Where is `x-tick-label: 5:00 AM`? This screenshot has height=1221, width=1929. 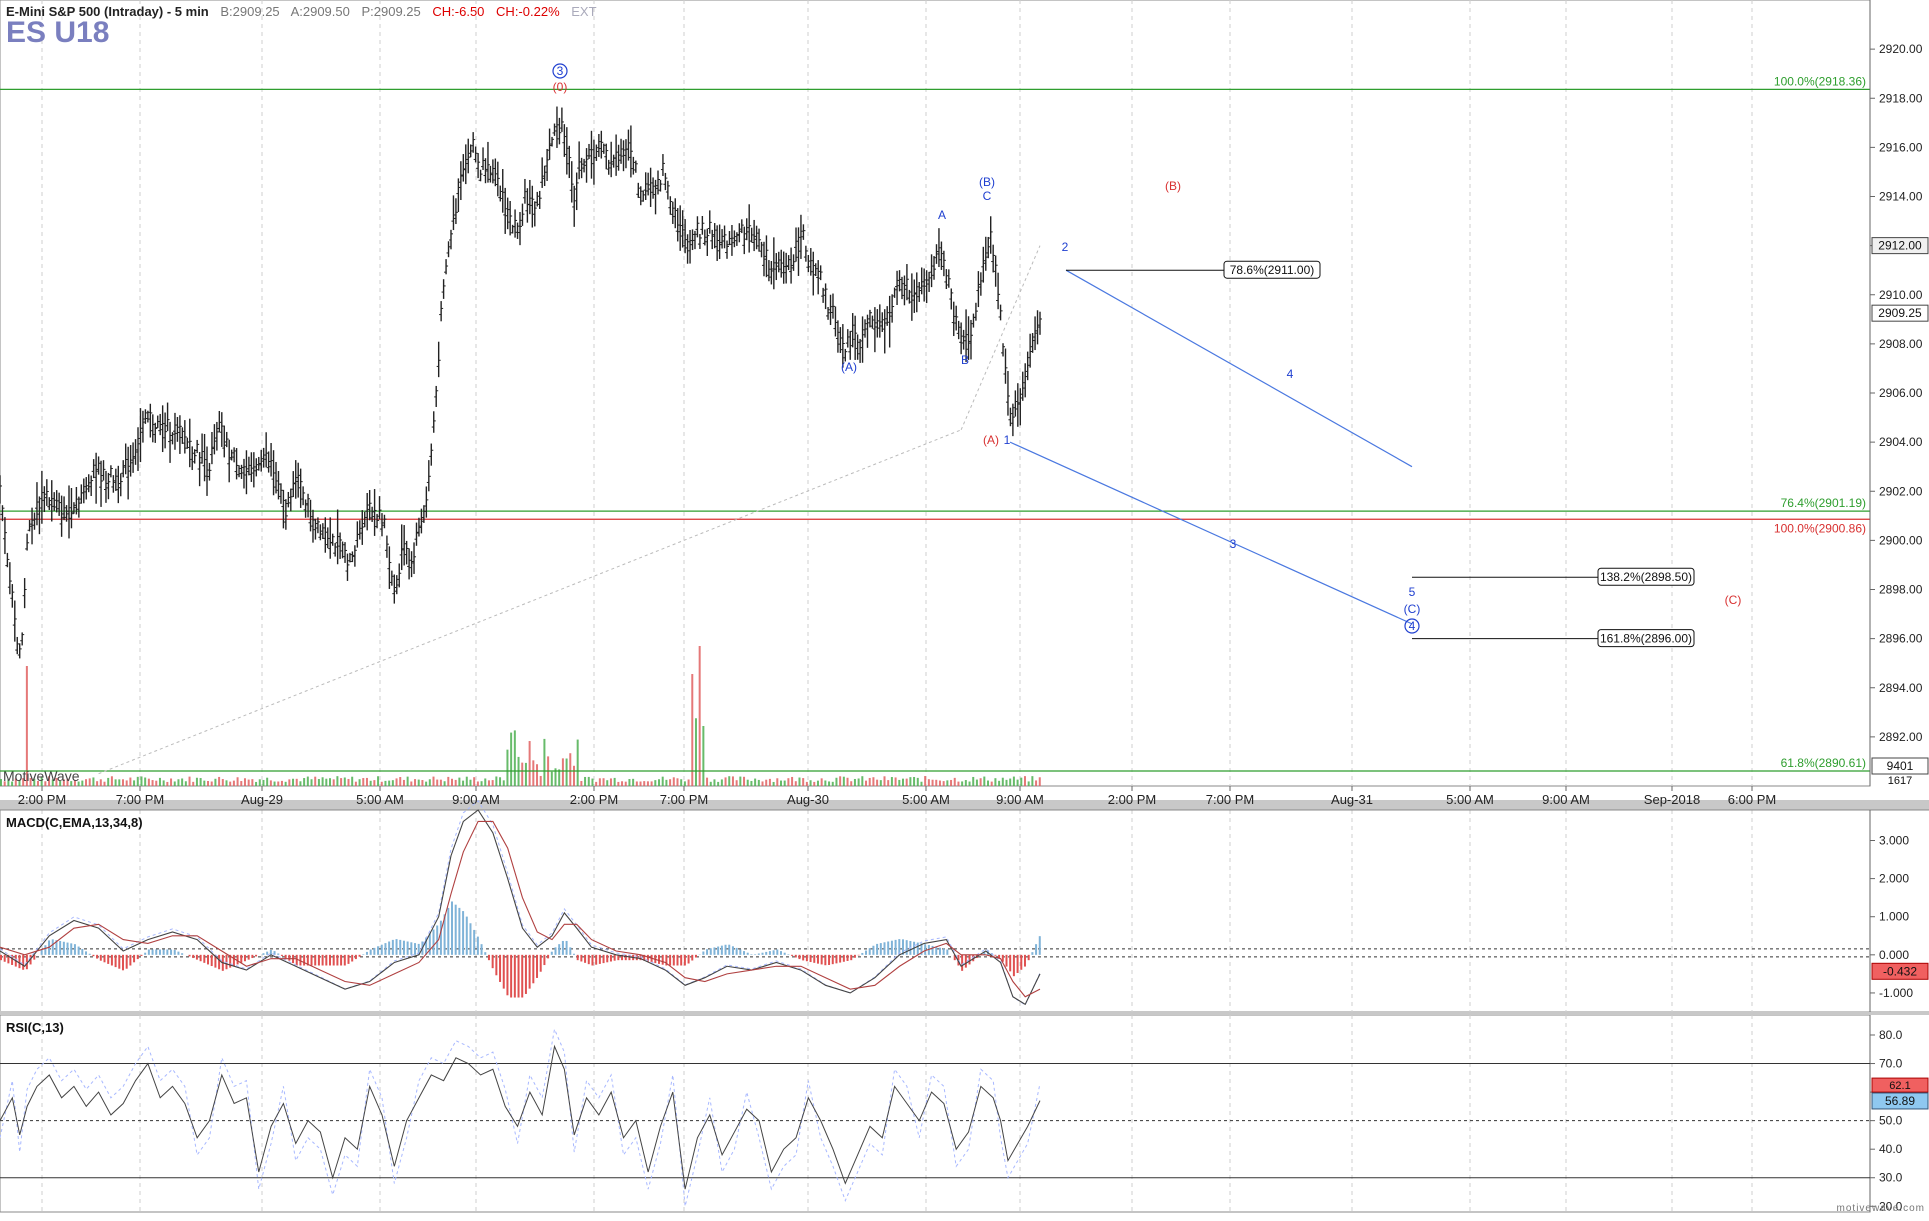 x-tick-label: 5:00 AM is located at coordinates (380, 799).